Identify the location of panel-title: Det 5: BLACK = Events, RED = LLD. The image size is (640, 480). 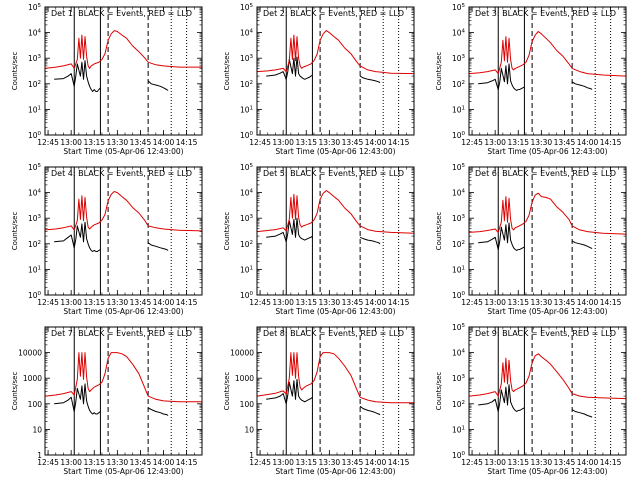
(333, 173).